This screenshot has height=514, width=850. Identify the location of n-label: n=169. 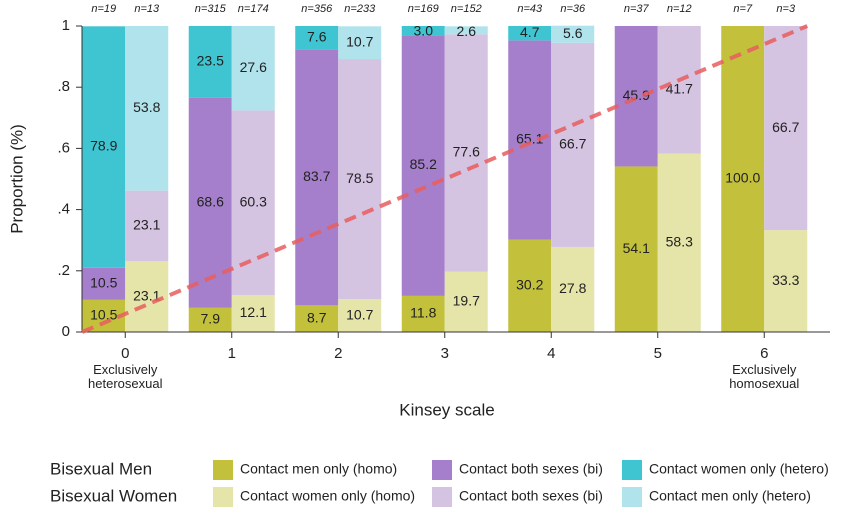
(423, 9).